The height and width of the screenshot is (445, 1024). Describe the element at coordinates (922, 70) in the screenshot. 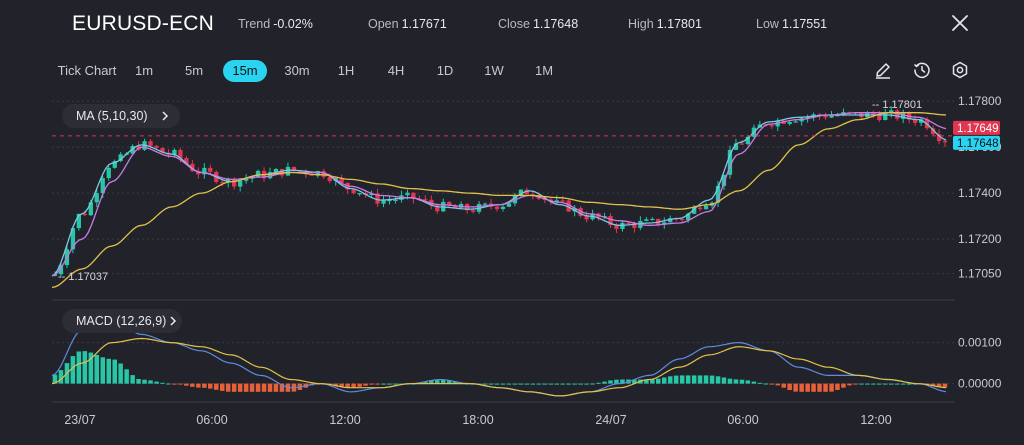

I see `history-icon` at that location.